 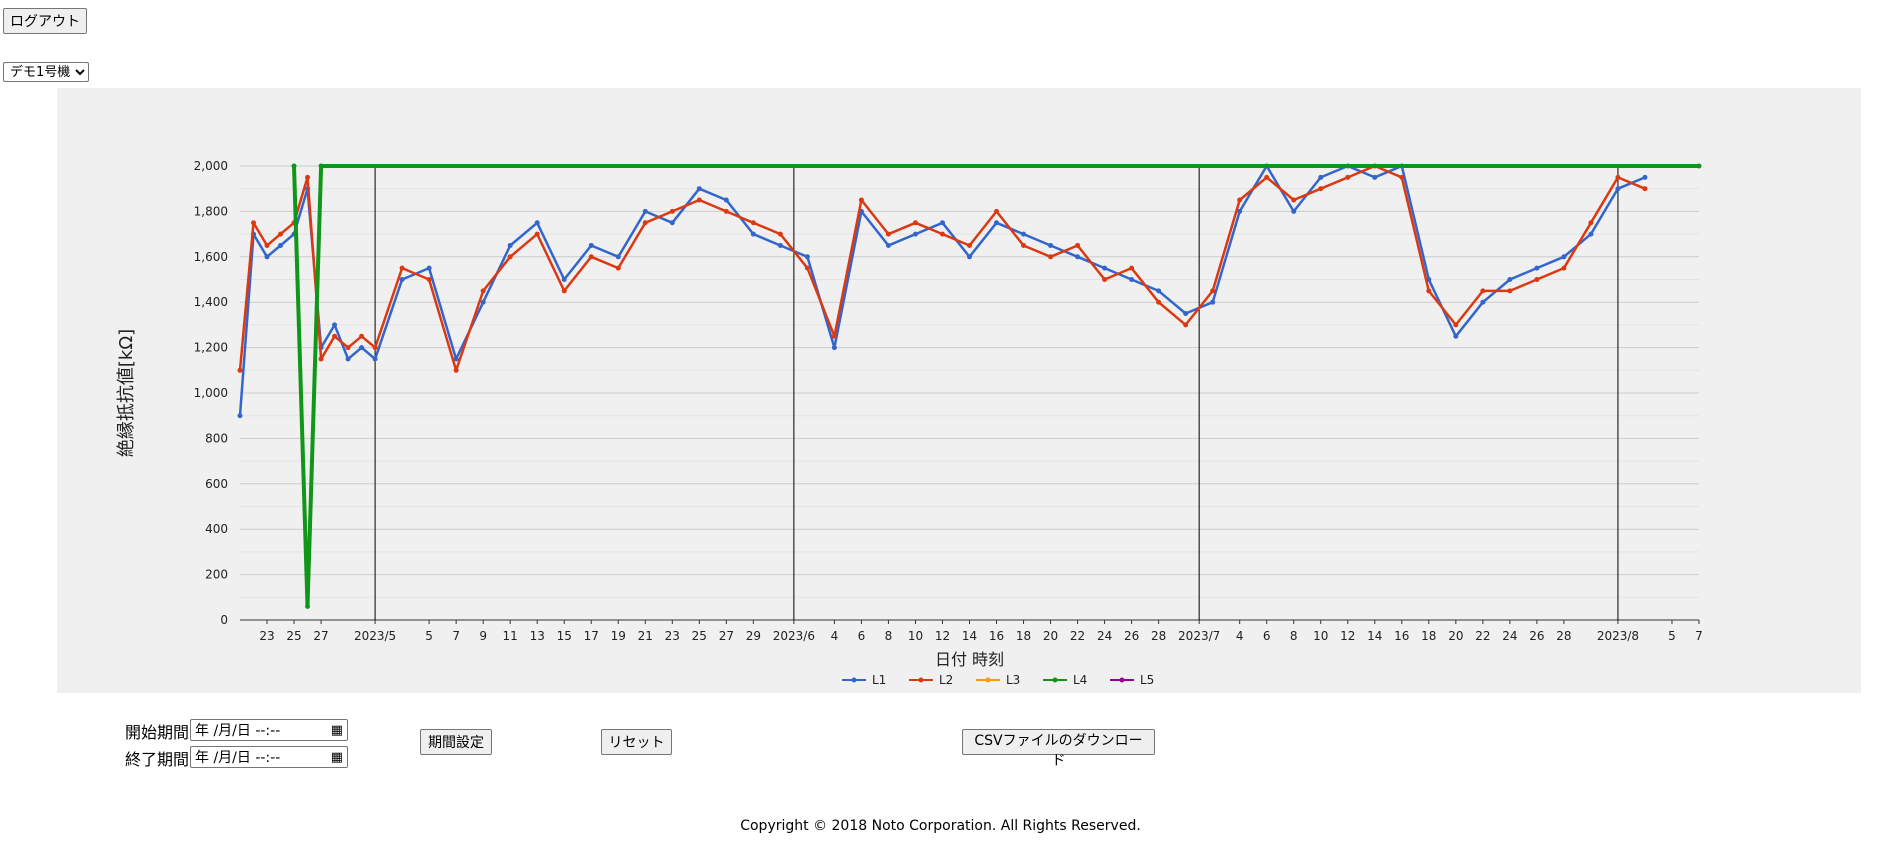 I want to click on legend-label-l4: L4, so click(x=1080, y=680).